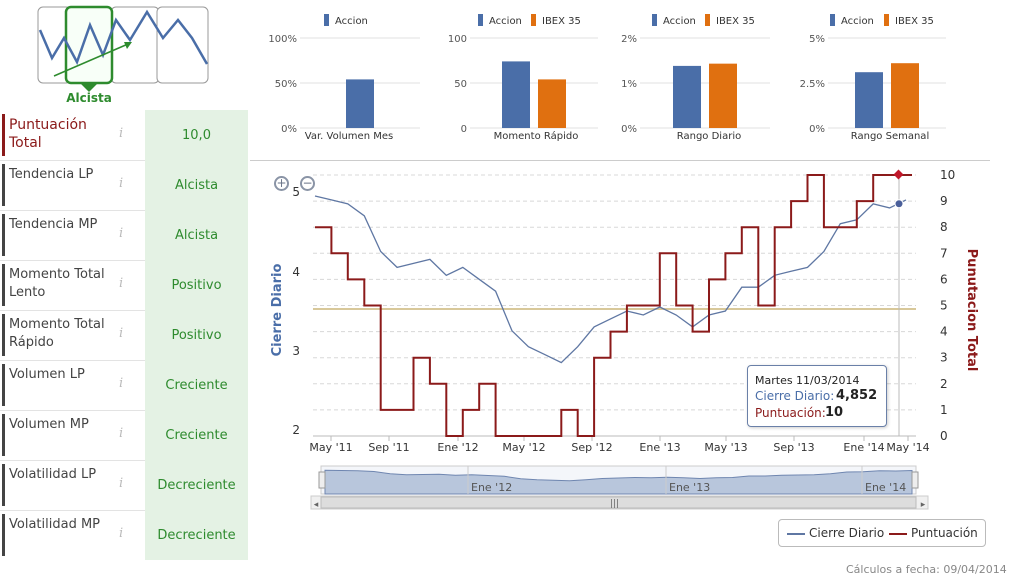  Describe the element at coordinates (316, 505) in the screenshot. I see `scroll-left-icon: ◂` at that location.